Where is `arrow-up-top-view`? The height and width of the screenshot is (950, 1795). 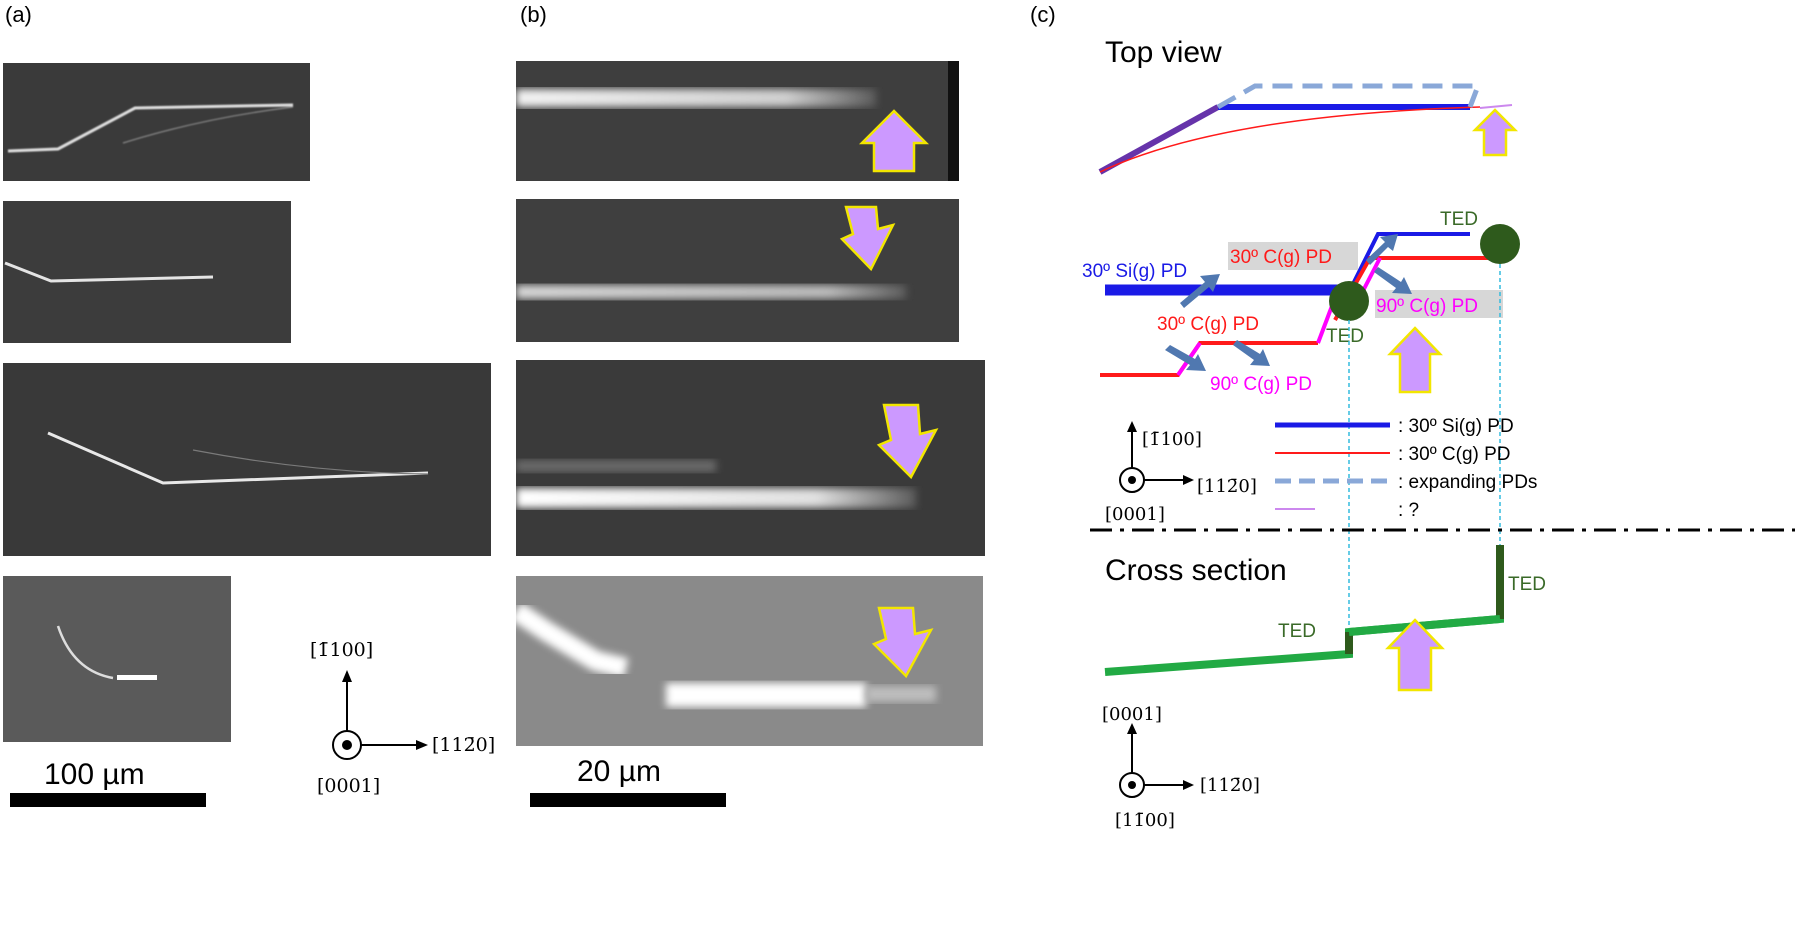
arrow-up-top-view is located at coordinates (1495, 132).